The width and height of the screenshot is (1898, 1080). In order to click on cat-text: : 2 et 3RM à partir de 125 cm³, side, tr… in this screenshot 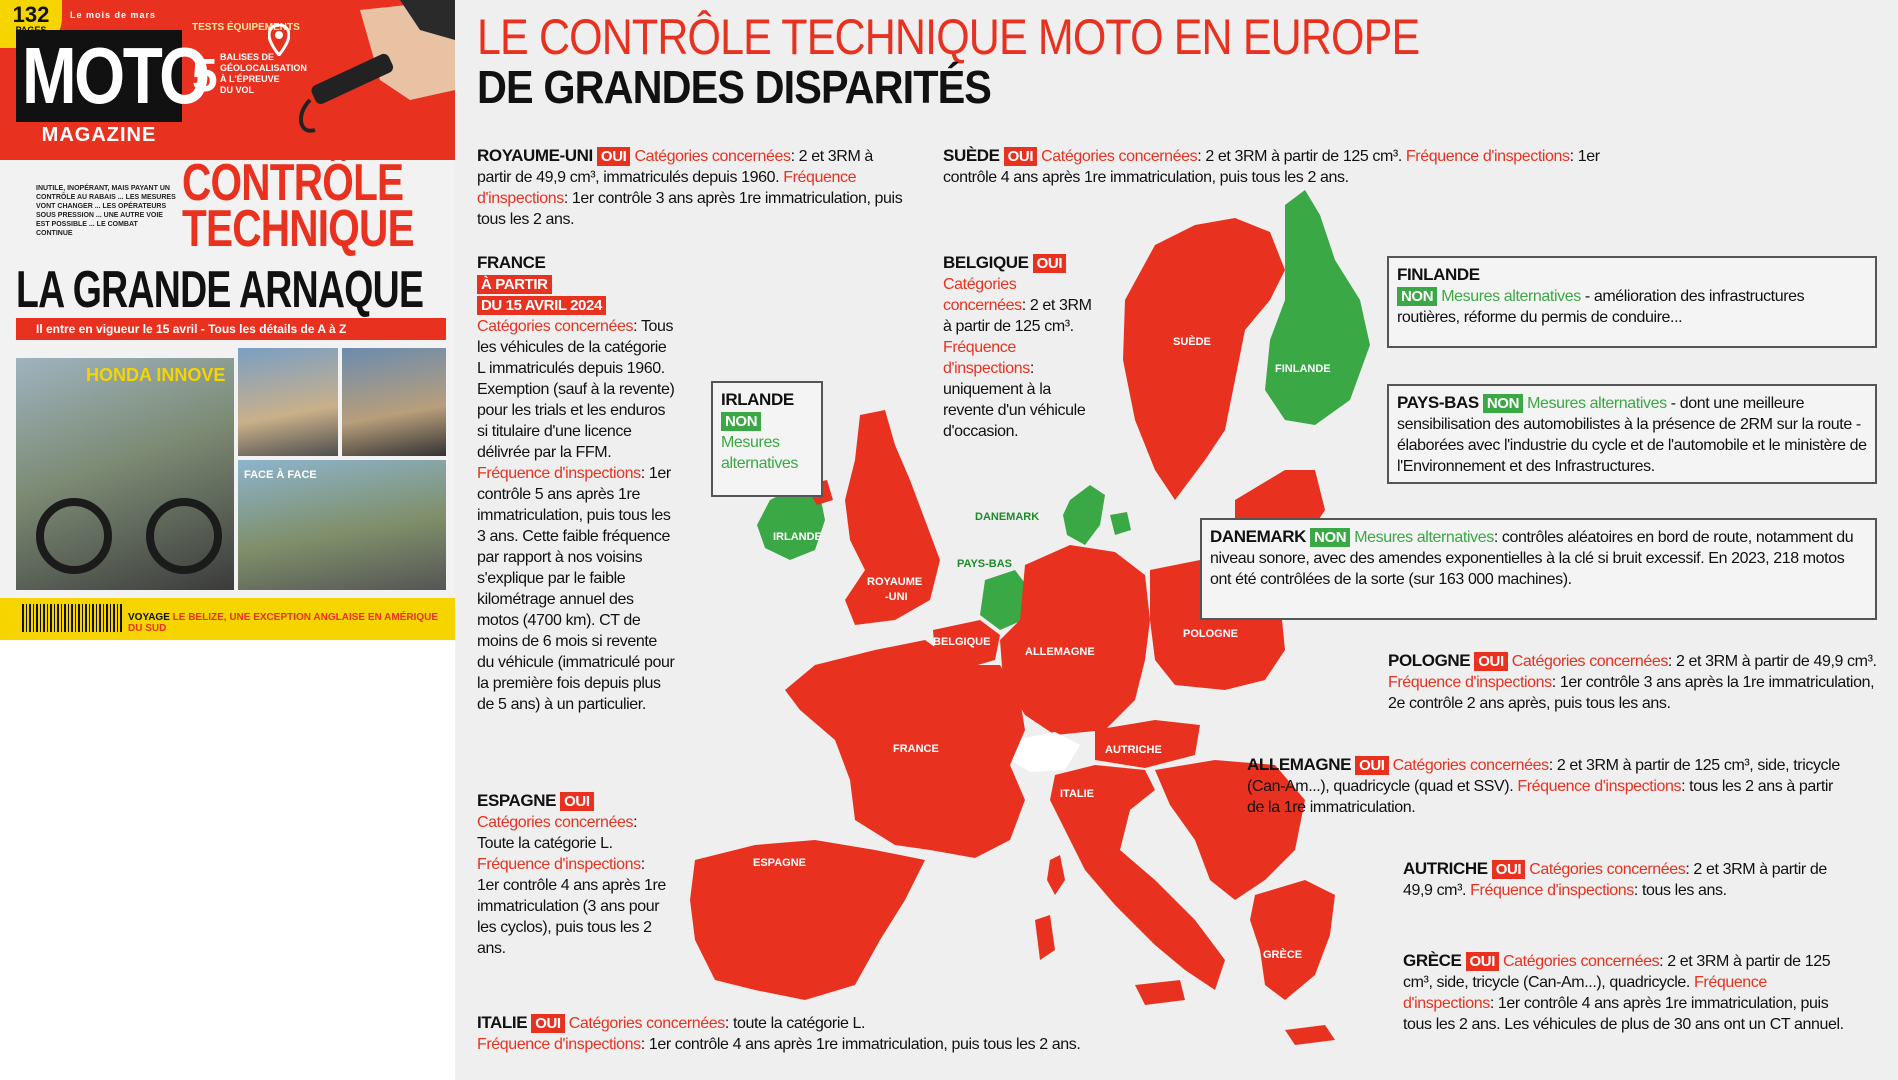, I will do `click(1543, 776)`.